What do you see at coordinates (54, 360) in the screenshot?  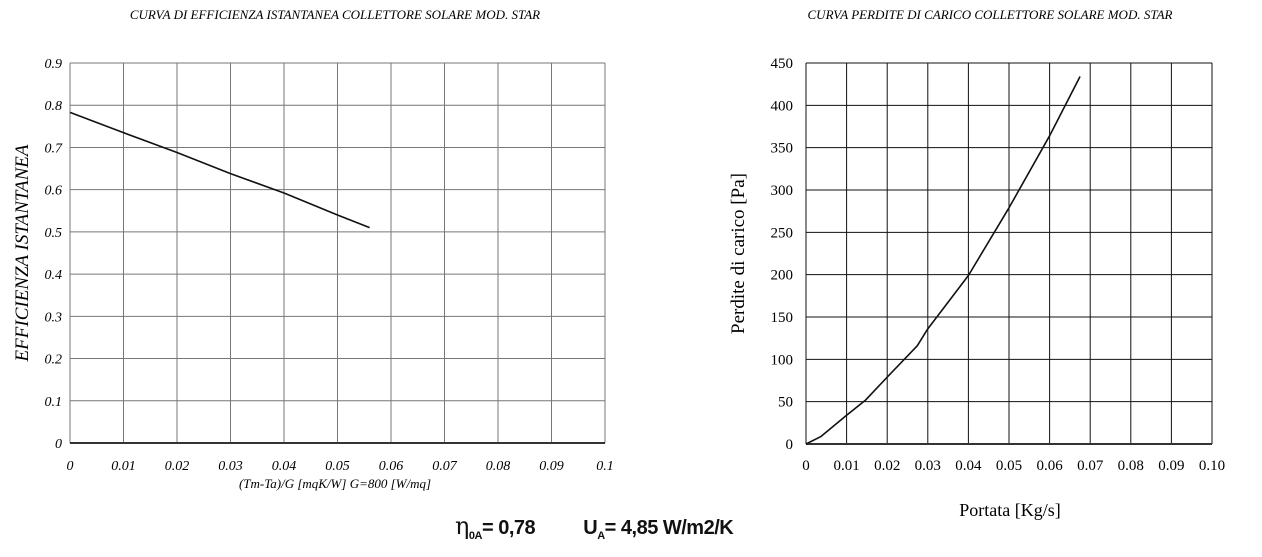 I see `y-tick-label: 0.2` at bounding box center [54, 360].